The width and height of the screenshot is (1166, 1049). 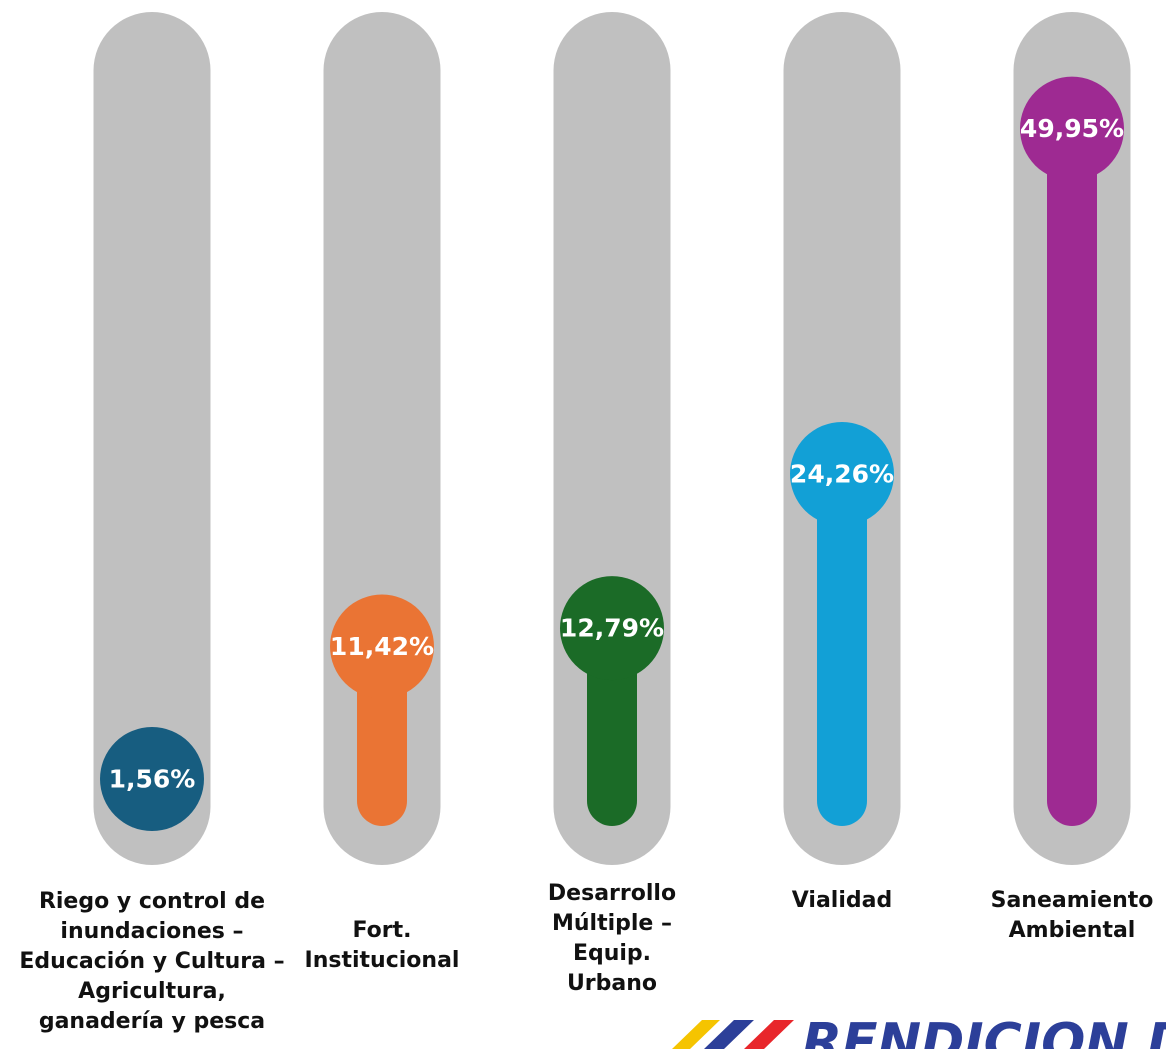 I want to click on data-label-4: 49,95%, so click(x=1072, y=128).